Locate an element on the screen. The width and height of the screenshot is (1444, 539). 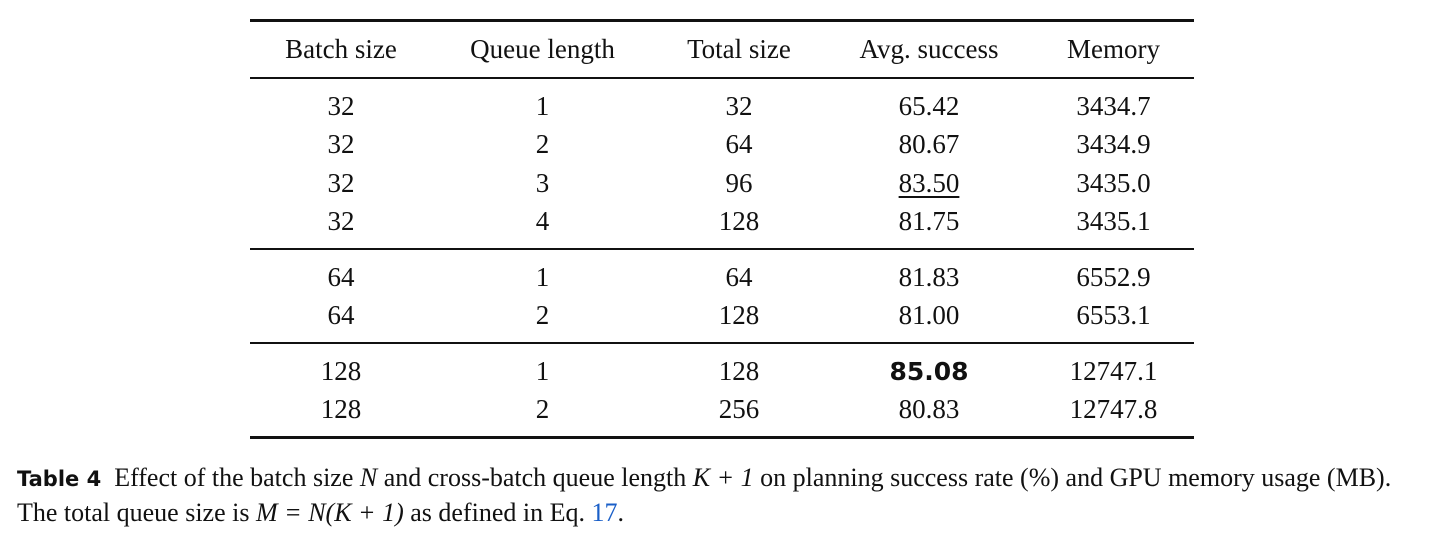
cell-avg-success-best: 85.08 is located at coordinates (929, 367).